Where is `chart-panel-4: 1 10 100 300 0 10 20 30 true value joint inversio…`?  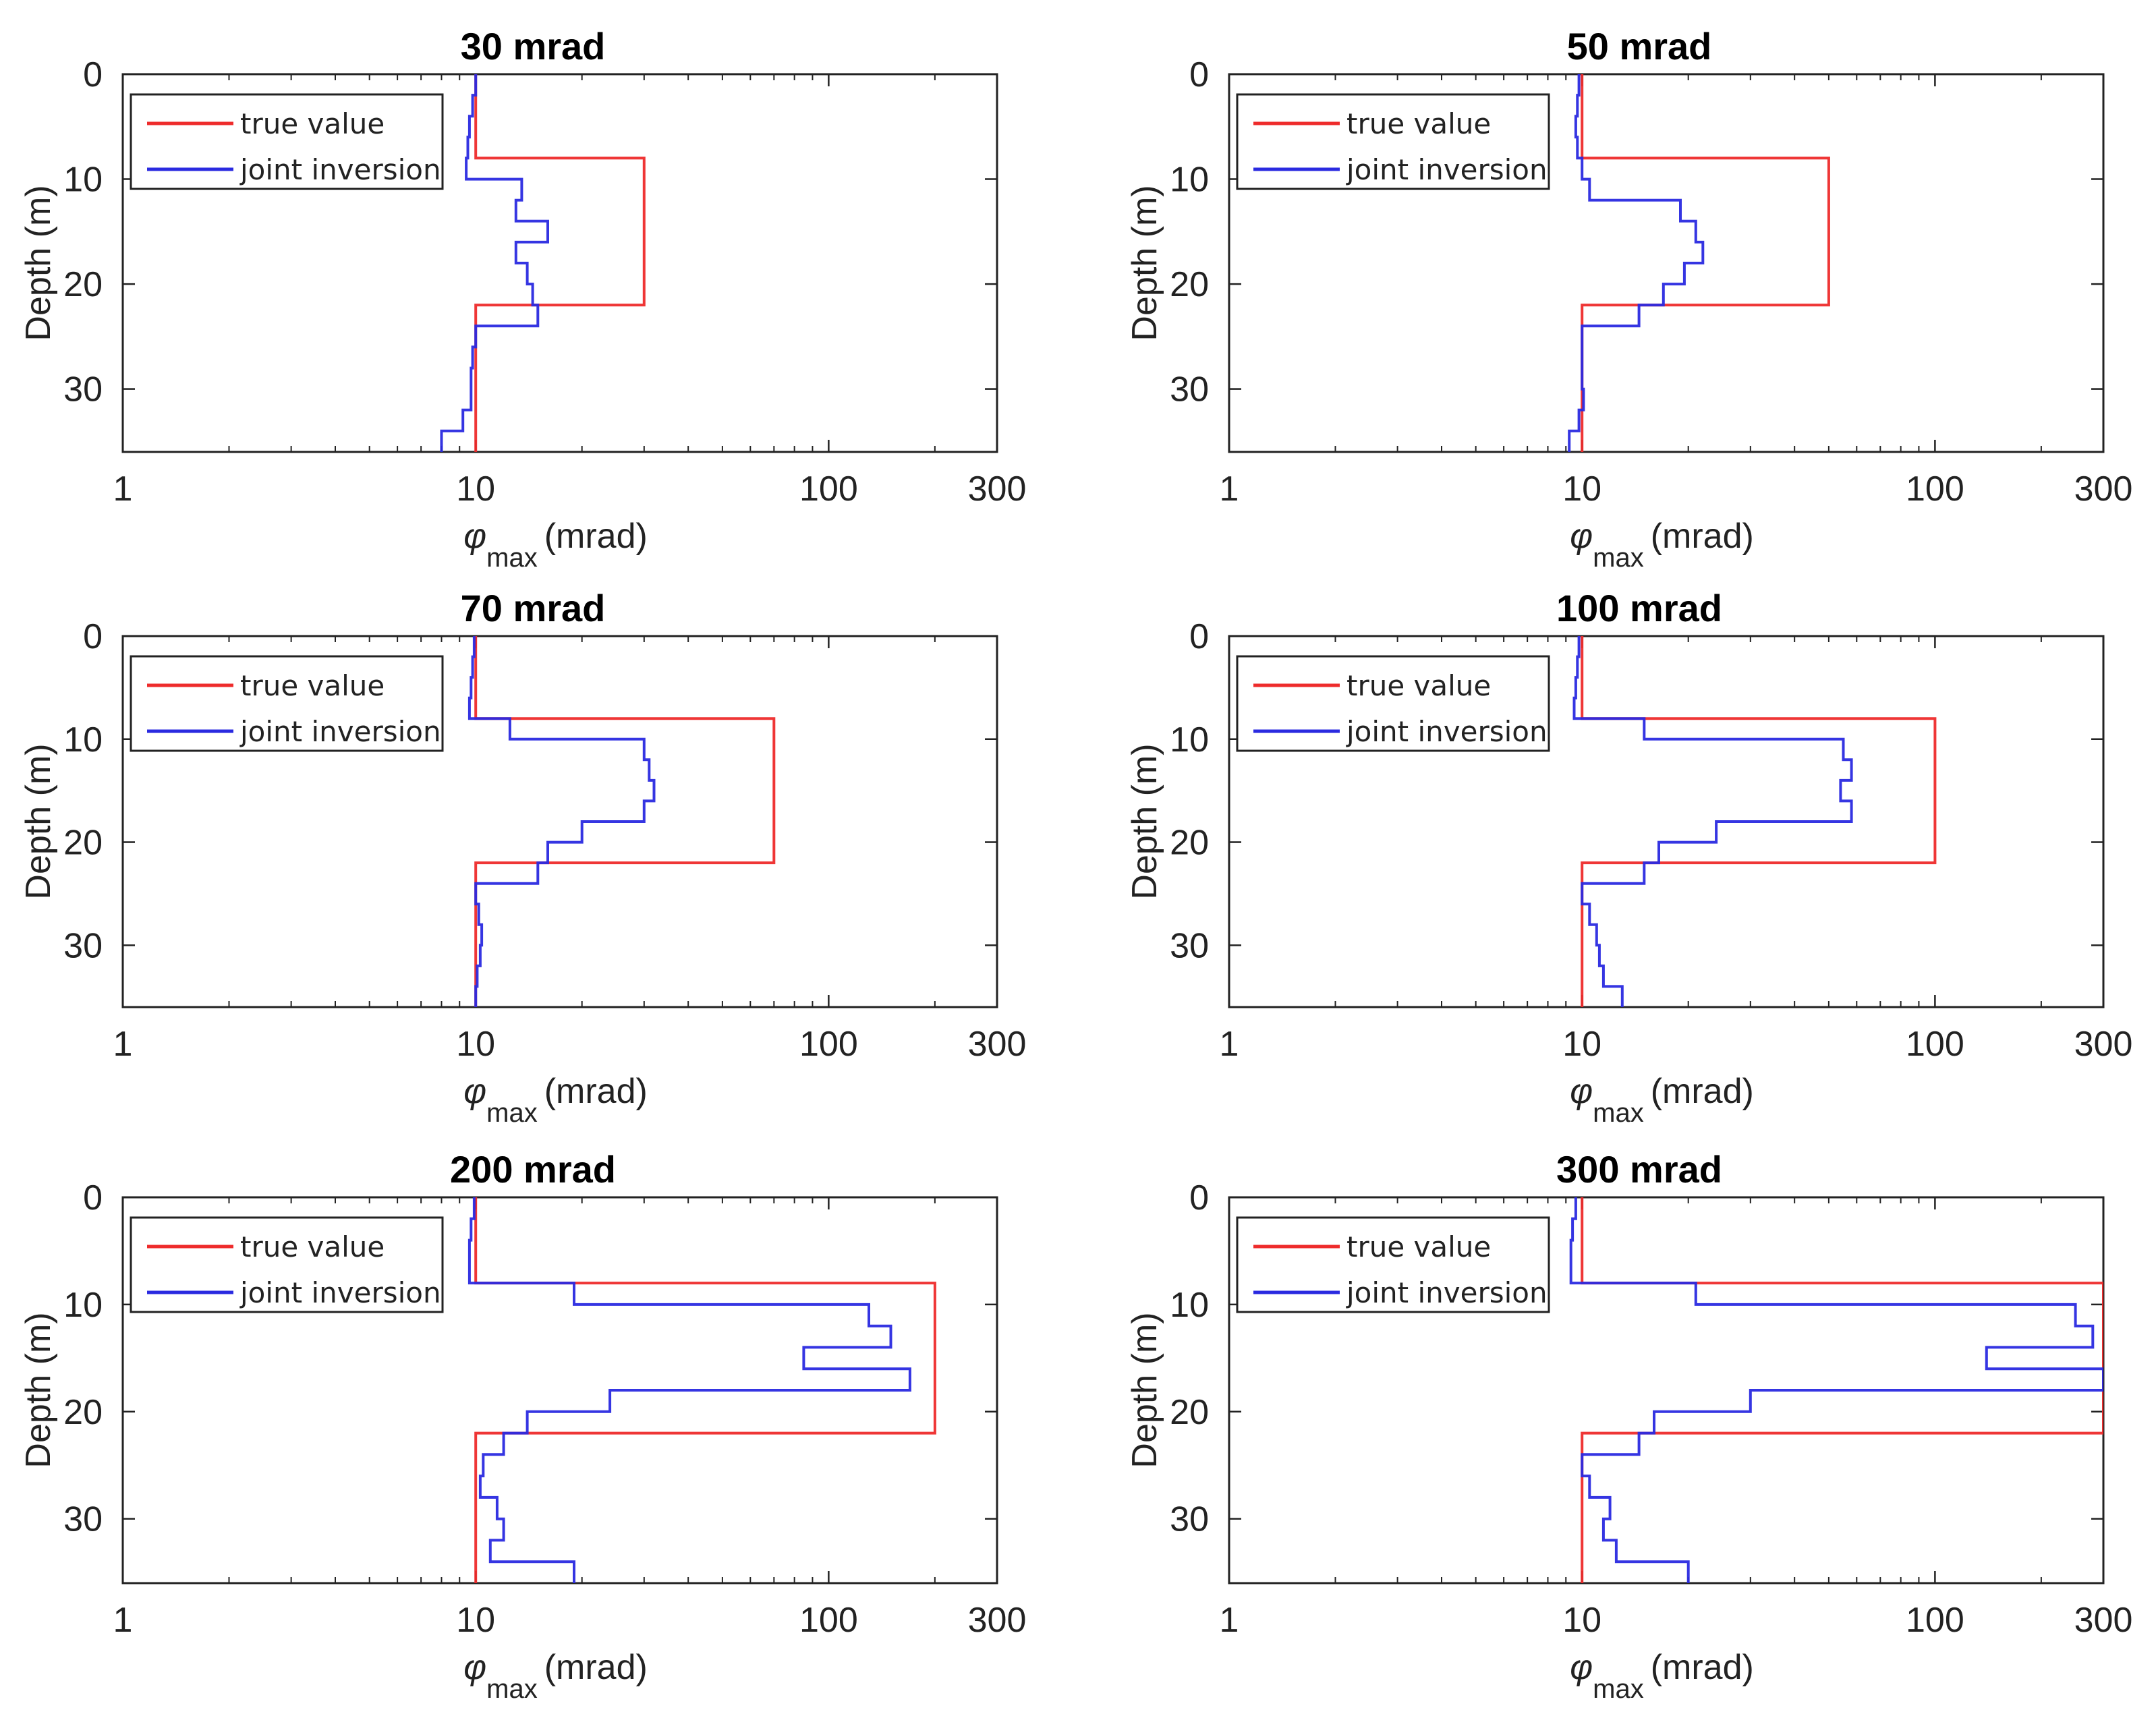
chart-panel-4: 1 10 100 300 0 10 20 30 true value joint inversio… is located at coordinates (1628, 857).